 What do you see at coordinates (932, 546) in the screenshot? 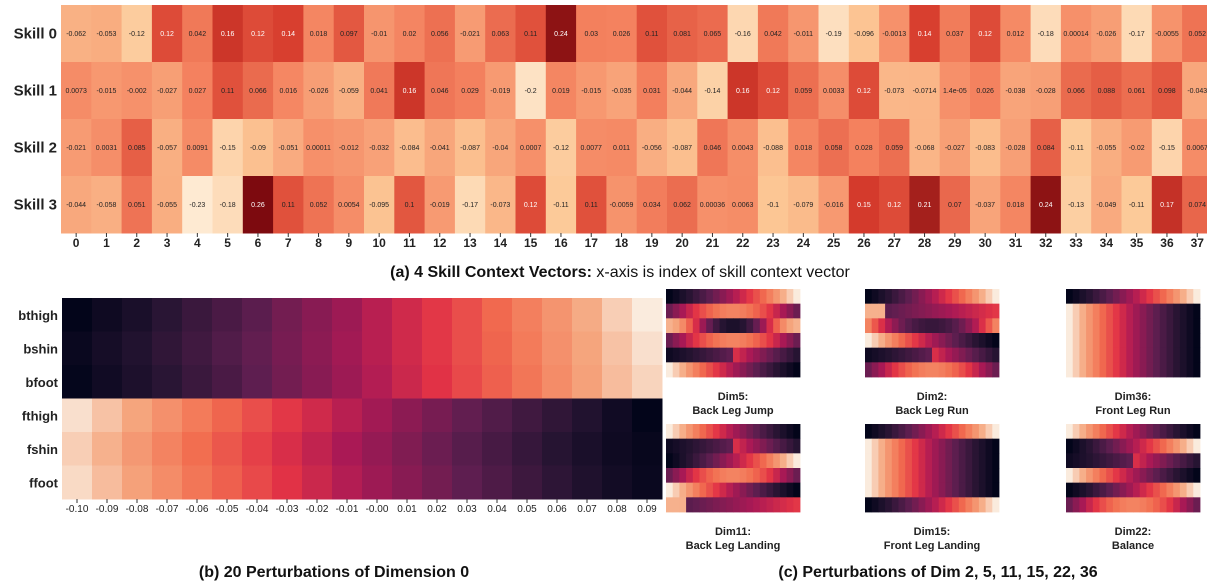
I see `dim-panel-skill-label: Front Leg Landing` at bounding box center [932, 546].